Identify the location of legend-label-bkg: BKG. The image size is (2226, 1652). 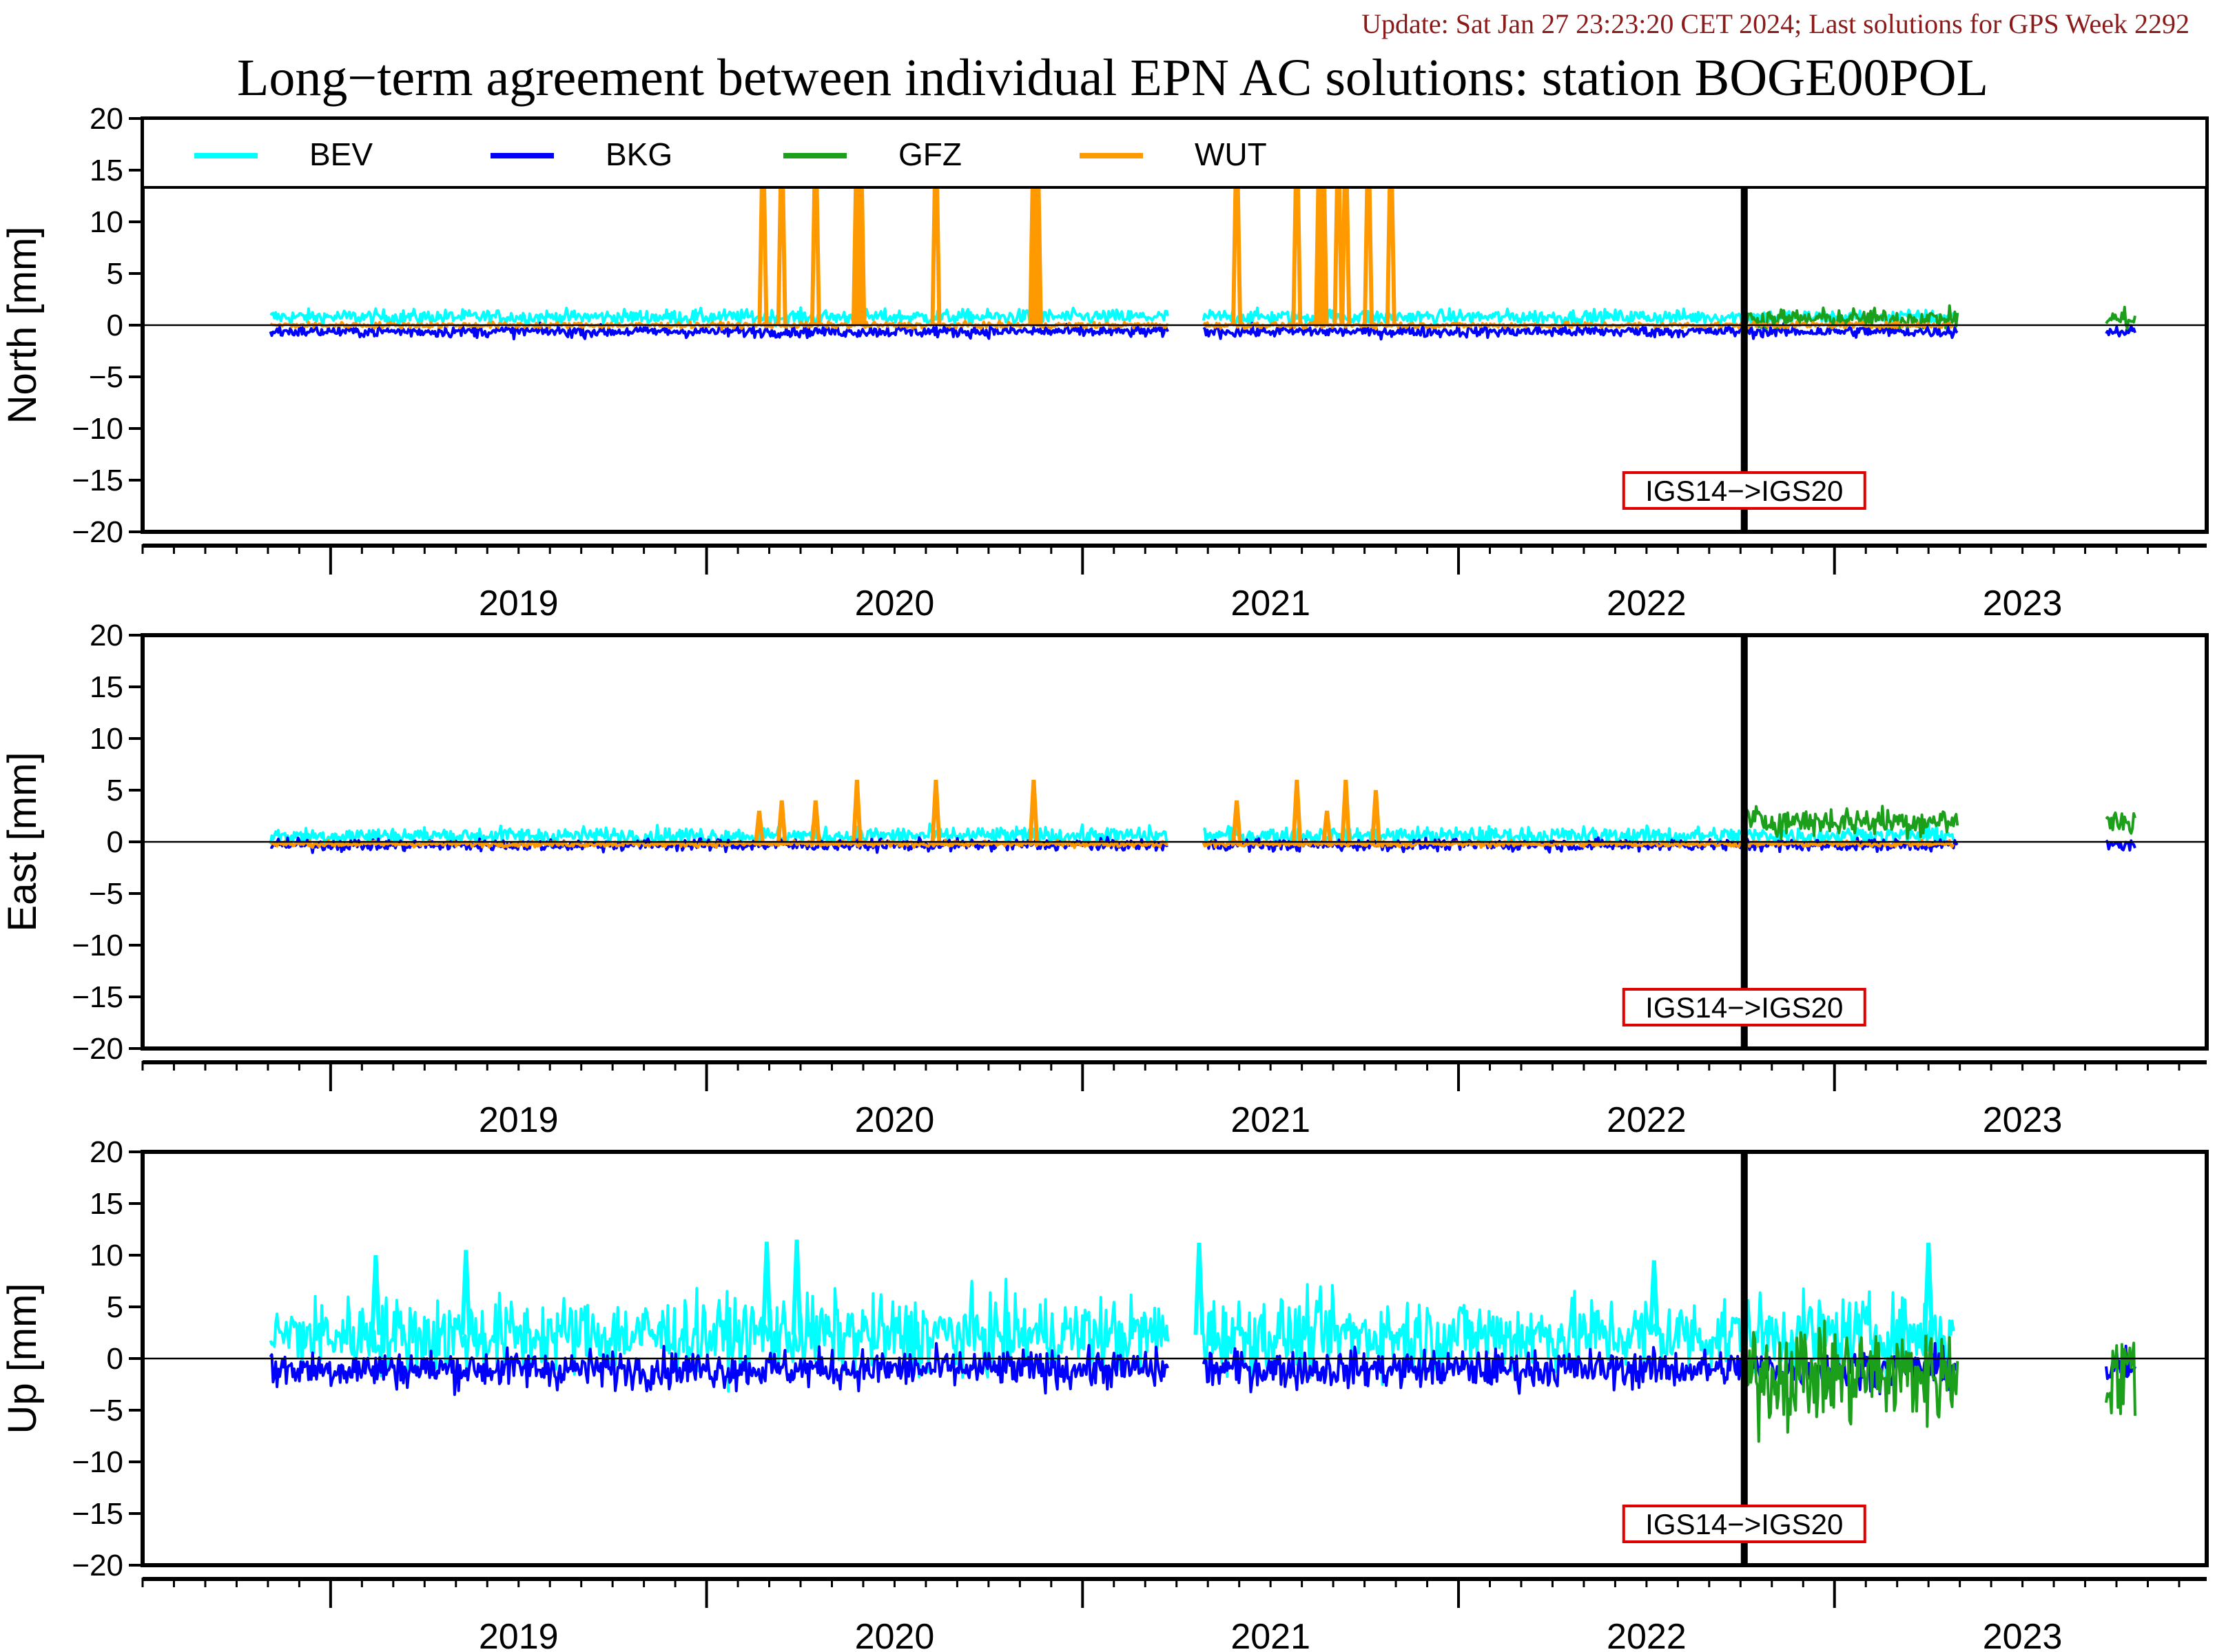
(639, 154).